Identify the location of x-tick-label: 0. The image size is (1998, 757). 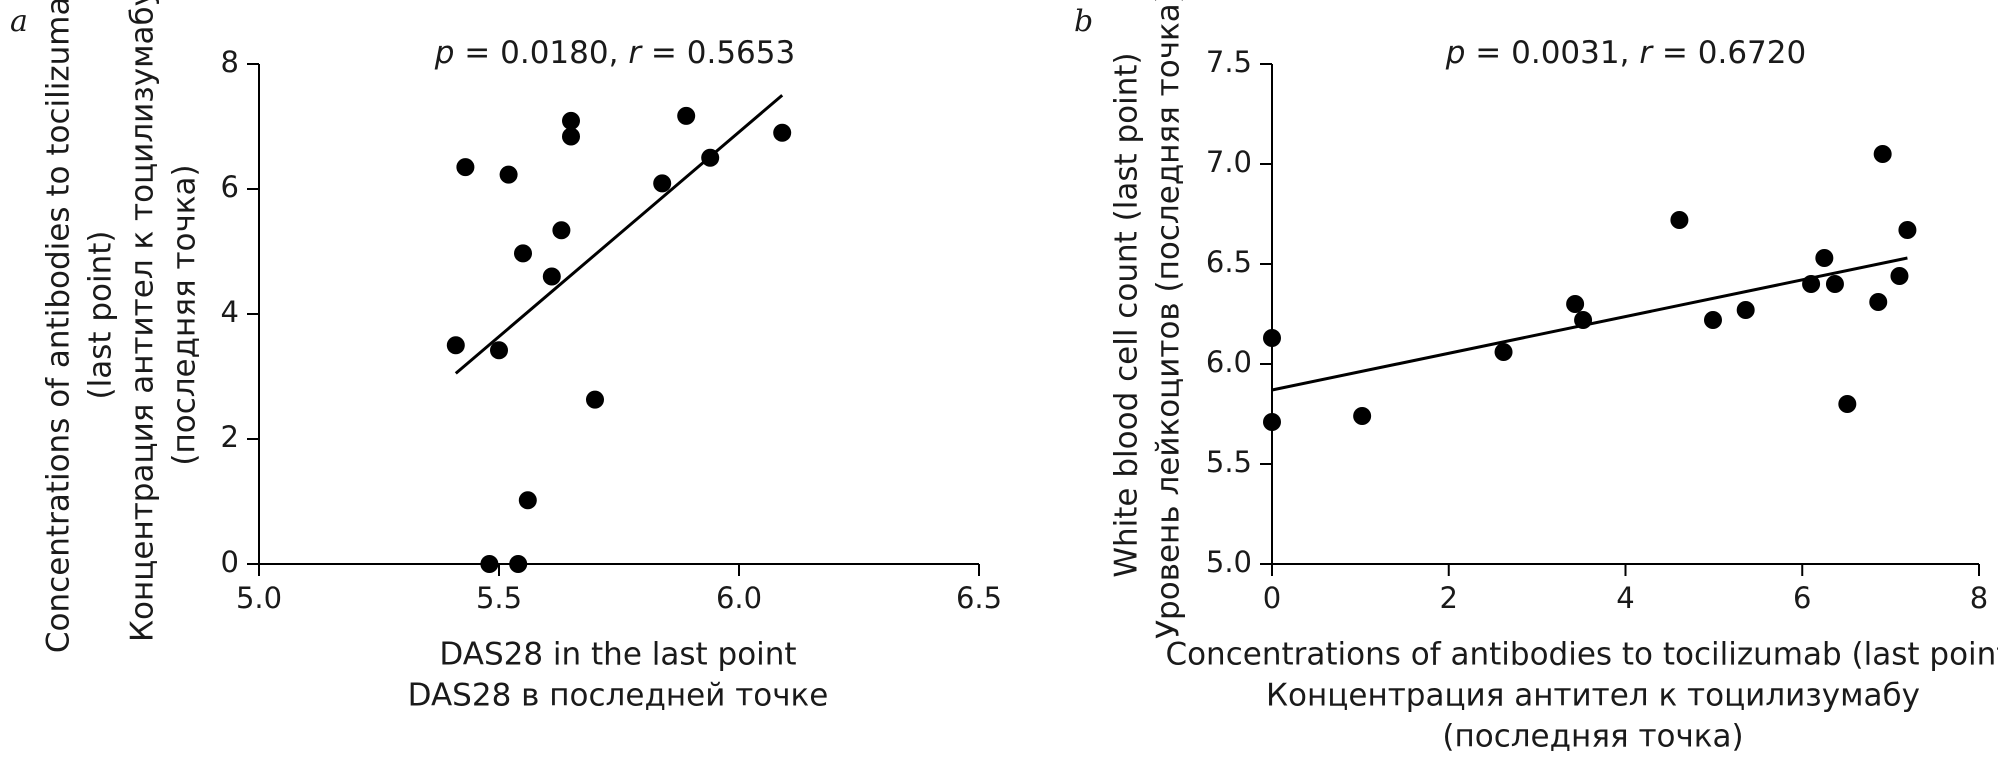
(1272, 598).